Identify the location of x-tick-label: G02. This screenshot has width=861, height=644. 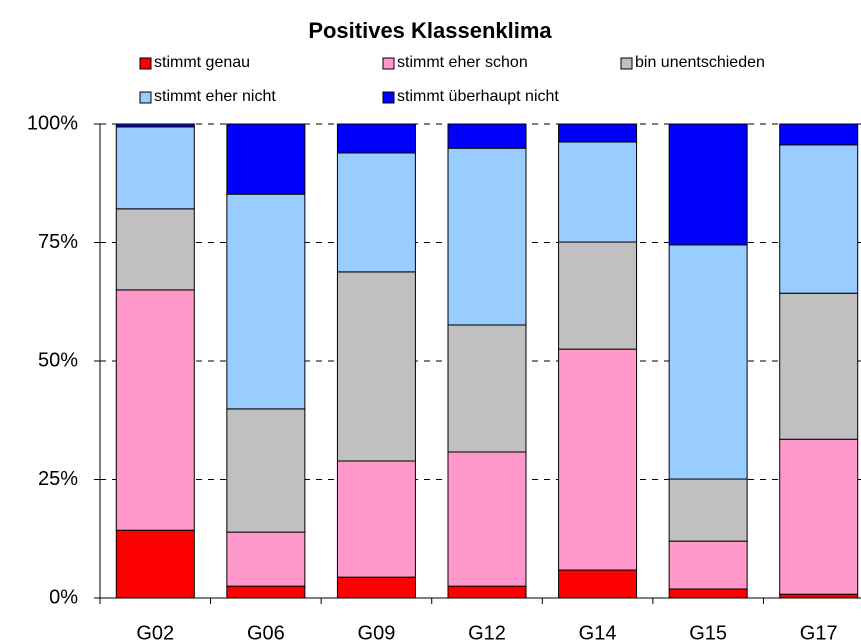
(155, 633).